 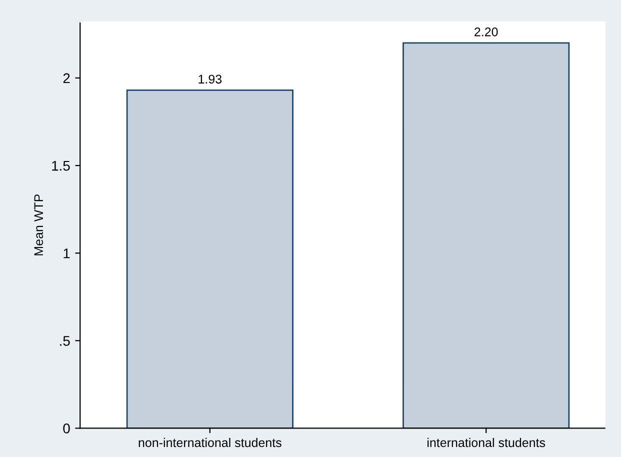 What do you see at coordinates (66, 78) in the screenshot?
I see `y-tick-label: 2` at bounding box center [66, 78].